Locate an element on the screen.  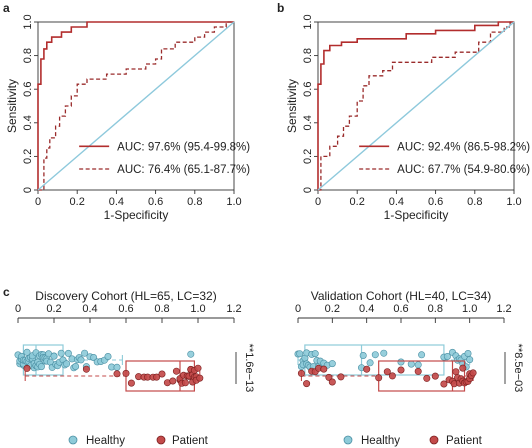
legend-c: Healthy Patient Healthy Patient is located at coordinates (275, 441).